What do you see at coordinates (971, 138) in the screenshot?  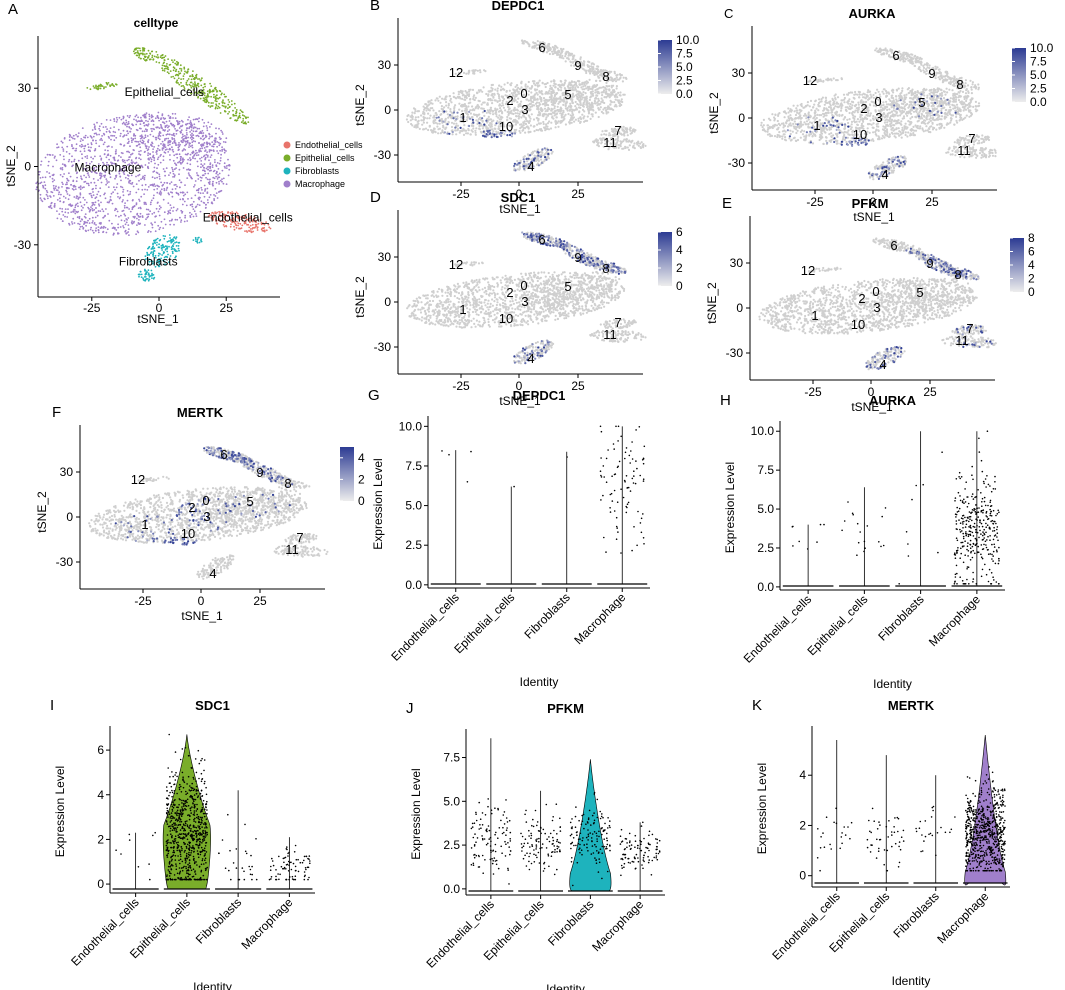 I see `cluster-label: 7` at bounding box center [971, 138].